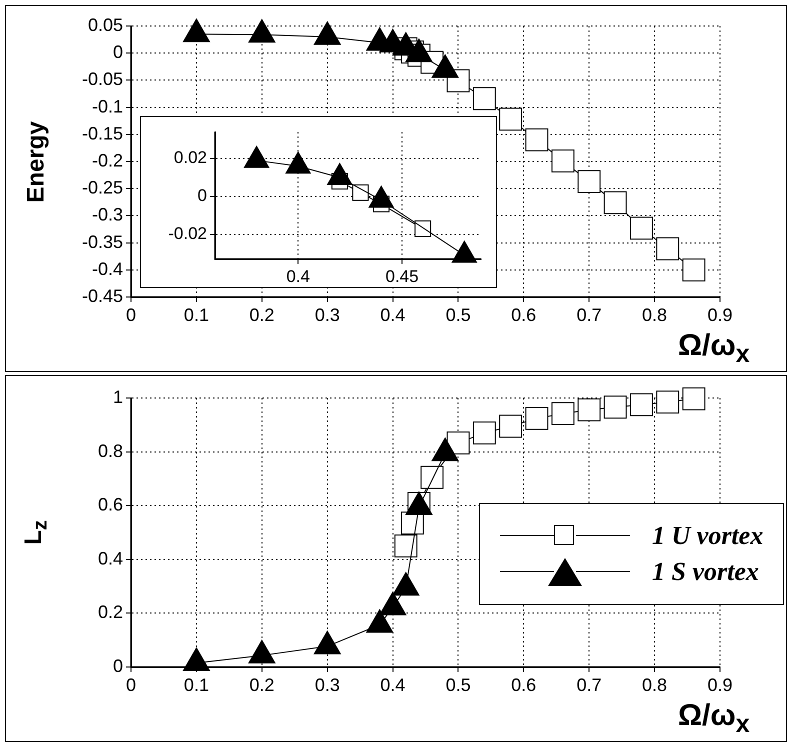 This screenshot has height=745, width=790. I want to click on y-tick-label: -0.05, so click(102, 79).